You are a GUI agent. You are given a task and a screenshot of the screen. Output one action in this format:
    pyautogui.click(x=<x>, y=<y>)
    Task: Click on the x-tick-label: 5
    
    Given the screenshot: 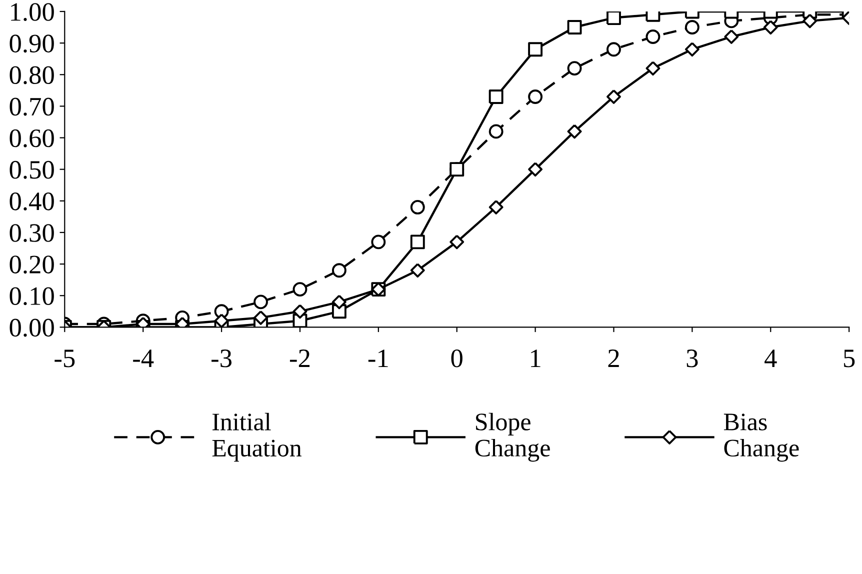 What is the action you would take?
    pyautogui.click(x=849, y=359)
    